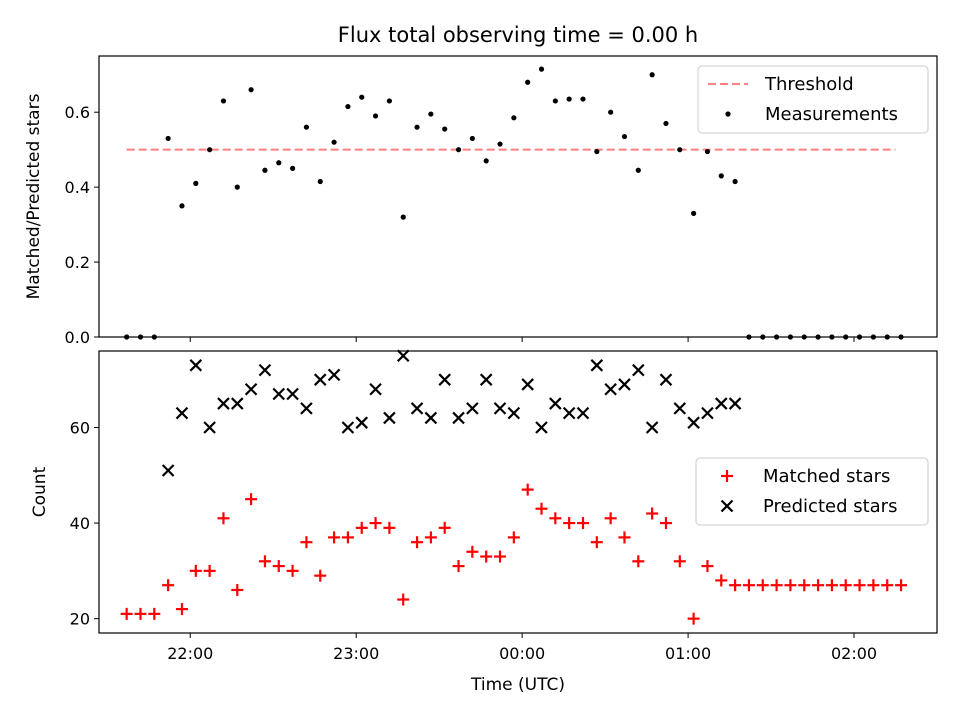  I want to click on top-legend-box, so click(813, 99).